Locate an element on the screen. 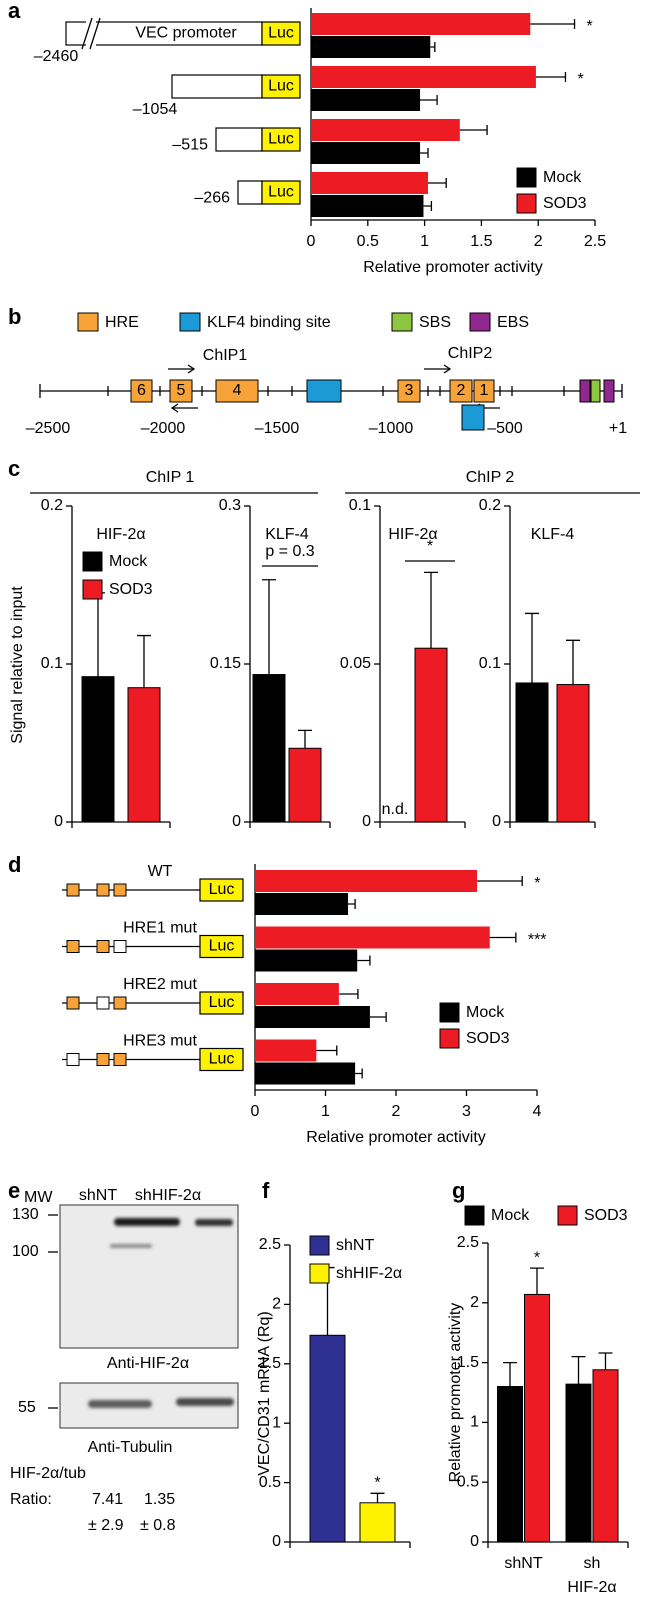  primer-arrow is located at coordinates (184, 408).